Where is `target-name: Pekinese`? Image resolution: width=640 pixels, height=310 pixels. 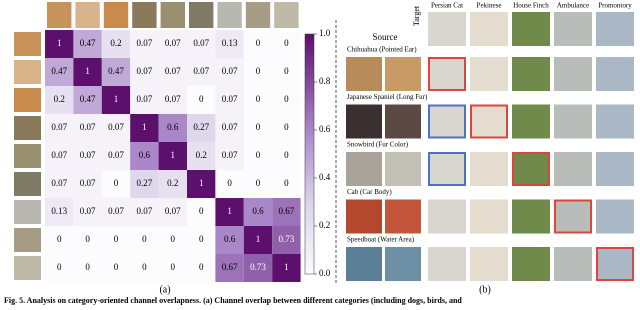
target-name: Pekinese is located at coordinates (489, 6).